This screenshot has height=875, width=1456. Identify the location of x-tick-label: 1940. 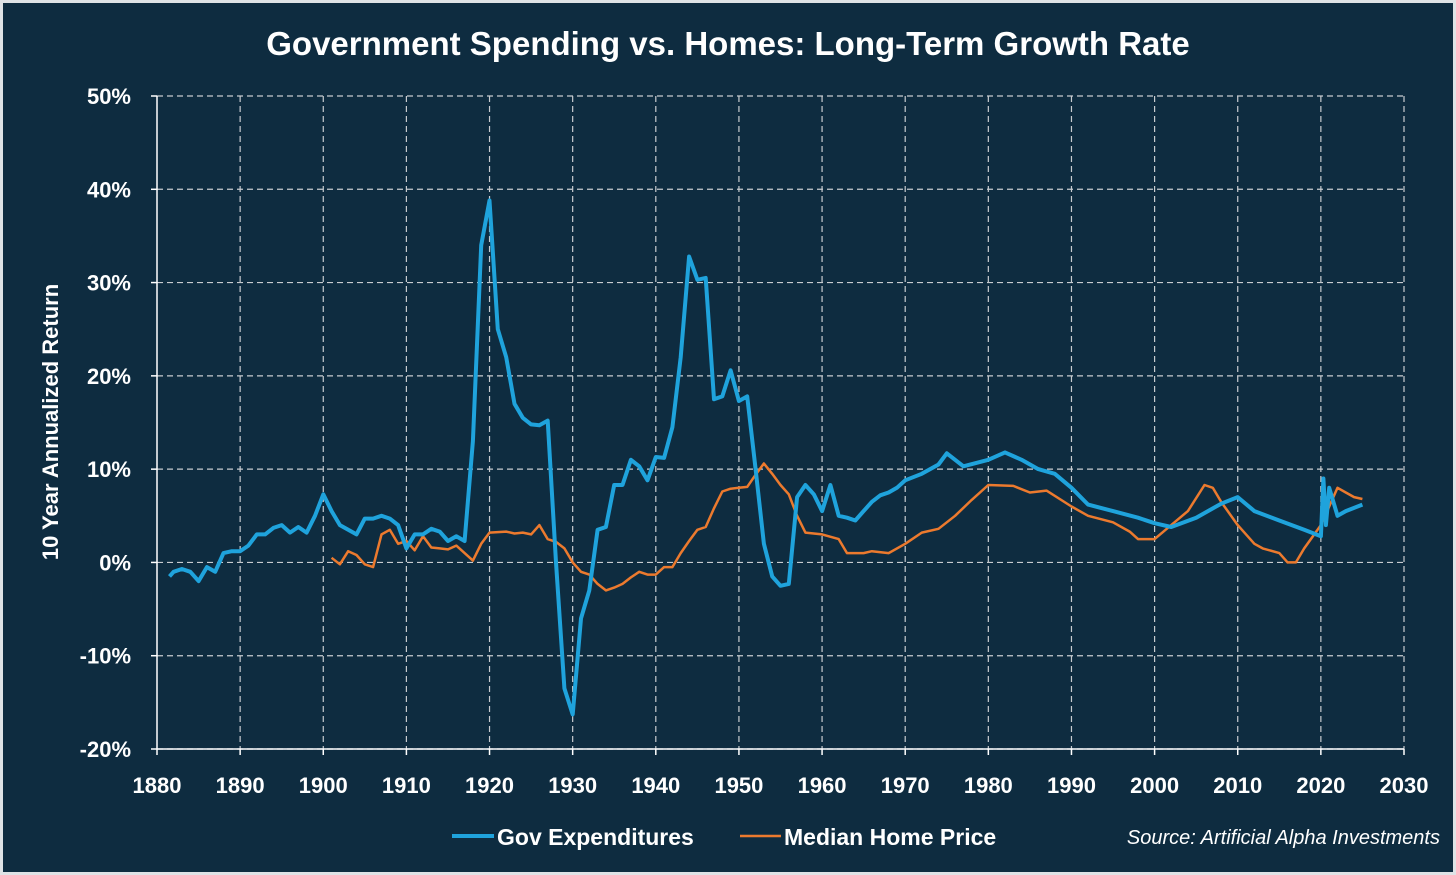
(655, 785).